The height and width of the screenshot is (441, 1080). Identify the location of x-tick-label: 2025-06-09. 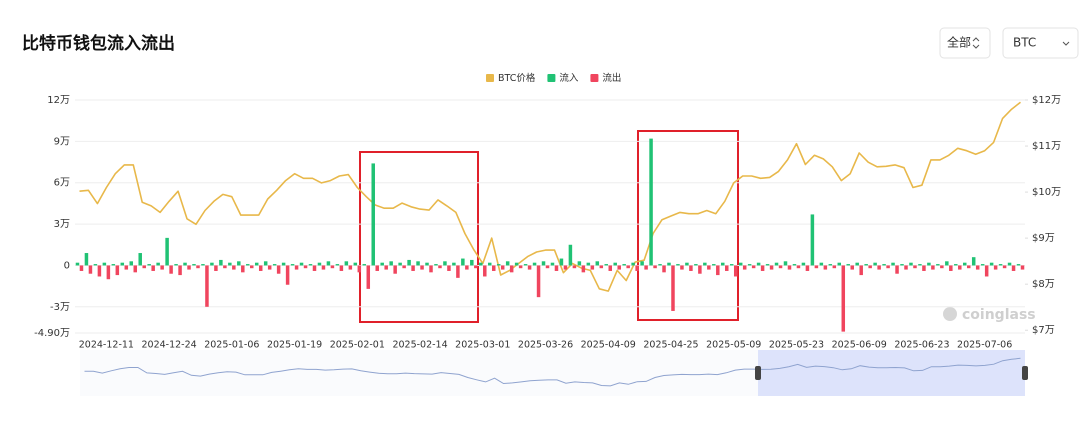
(859, 345).